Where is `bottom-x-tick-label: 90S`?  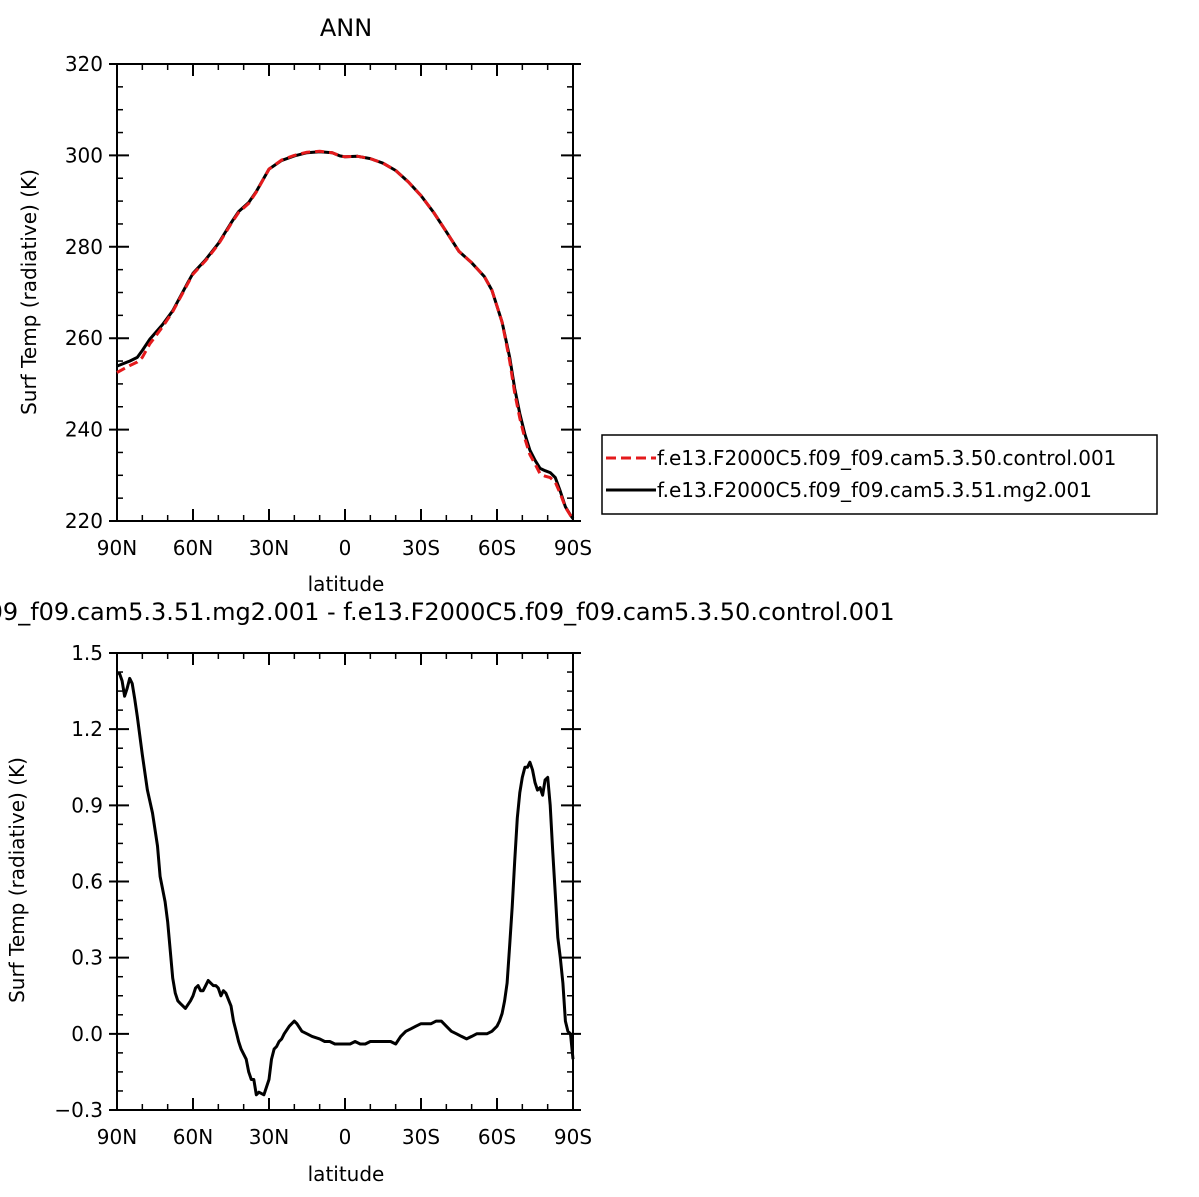 bottom-x-tick-label: 90S is located at coordinates (573, 1137).